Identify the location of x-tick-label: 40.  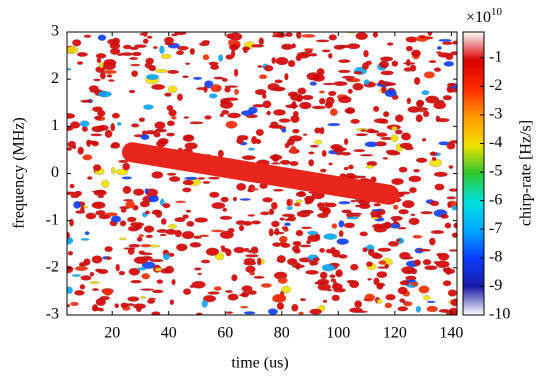
(169, 333).